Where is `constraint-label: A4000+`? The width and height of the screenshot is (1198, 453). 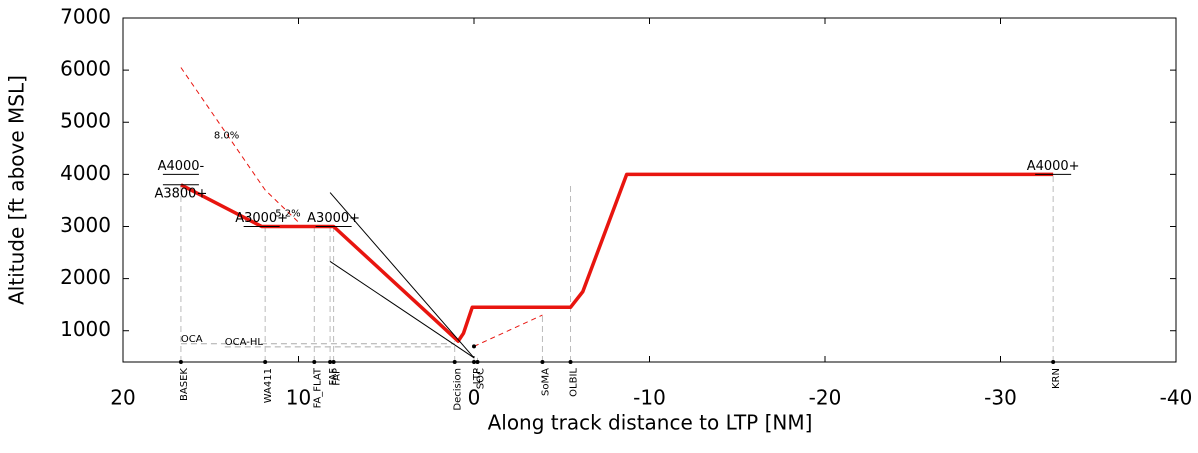
constraint-label: A4000+ is located at coordinates (1053, 166).